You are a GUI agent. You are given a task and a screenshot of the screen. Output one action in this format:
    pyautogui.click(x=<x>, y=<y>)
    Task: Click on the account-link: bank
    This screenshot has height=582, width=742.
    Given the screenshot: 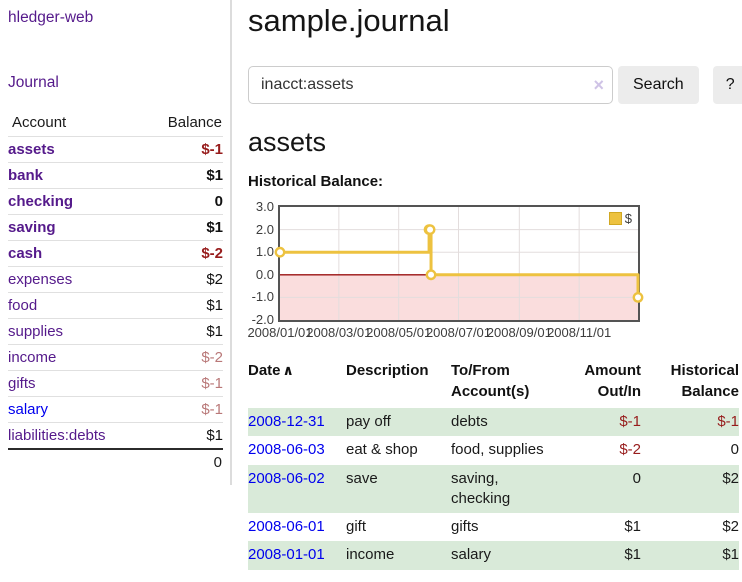 What is the action you would take?
    pyautogui.click(x=26, y=175)
    